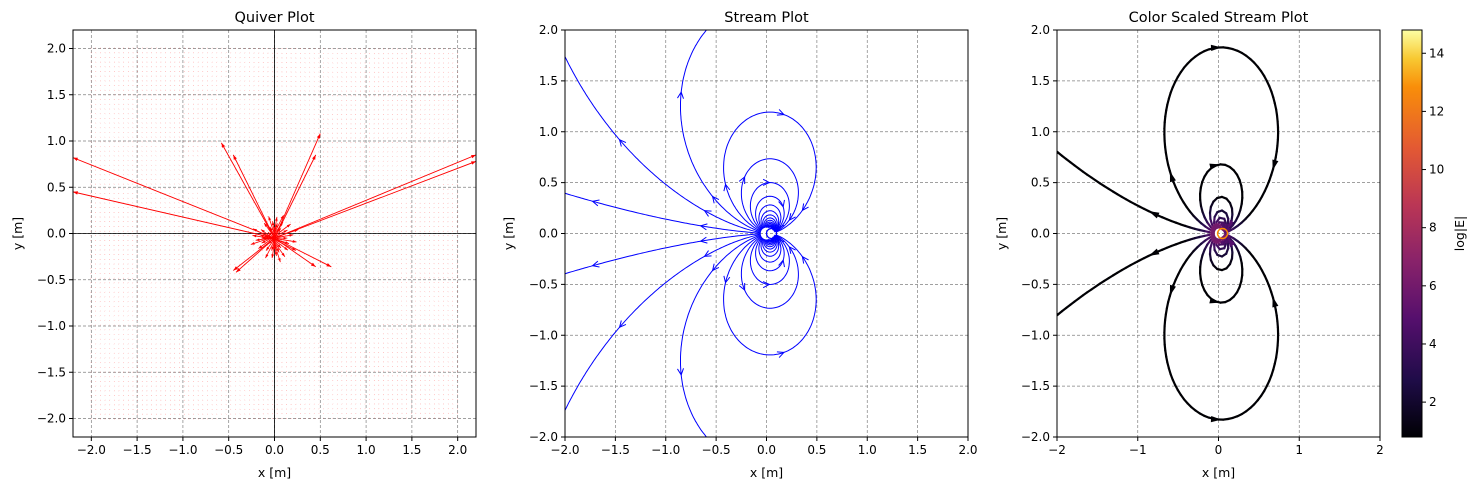 The width and height of the screenshot is (1481, 490). Describe the element at coordinates (548, 81) in the screenshot. I see `y-tick-label: 1.5` at that location.